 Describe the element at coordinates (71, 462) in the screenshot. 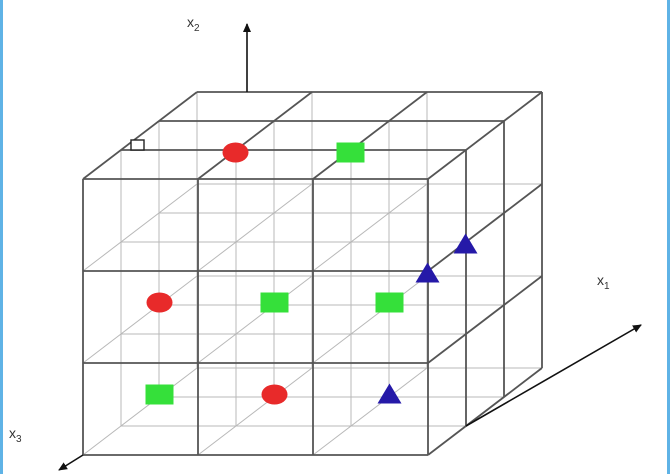

I see `x3-axis-arrow` at that location.